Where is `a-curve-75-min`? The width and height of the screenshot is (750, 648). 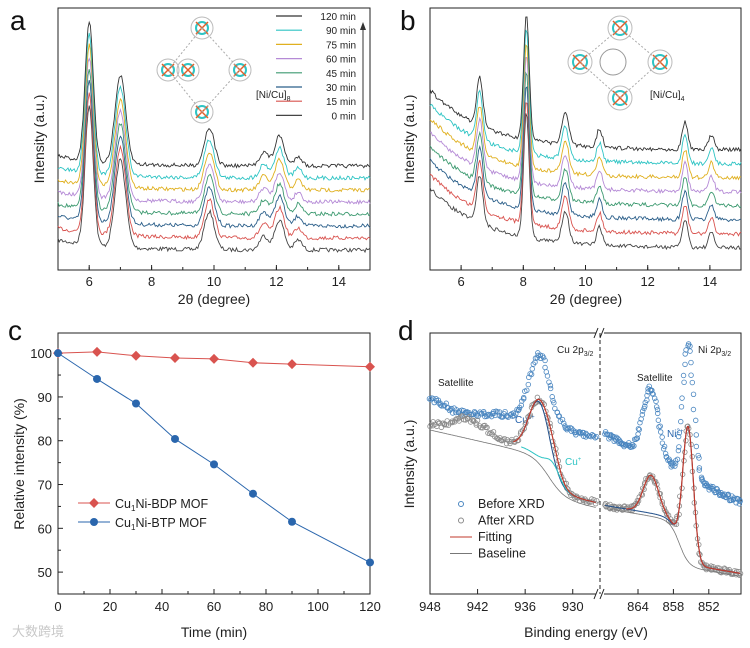
a-curve-75-min is located at coordinates (214, 118).